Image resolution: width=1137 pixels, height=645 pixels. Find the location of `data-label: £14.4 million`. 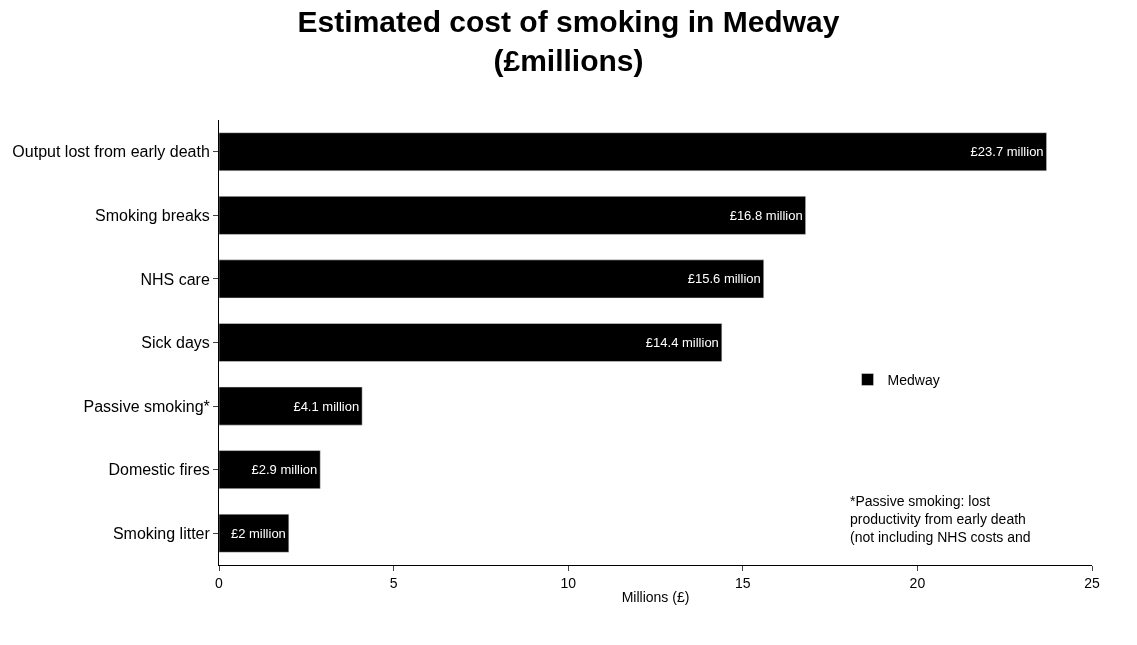

data-label: £14.4 million is located at coordinates (682, 342).